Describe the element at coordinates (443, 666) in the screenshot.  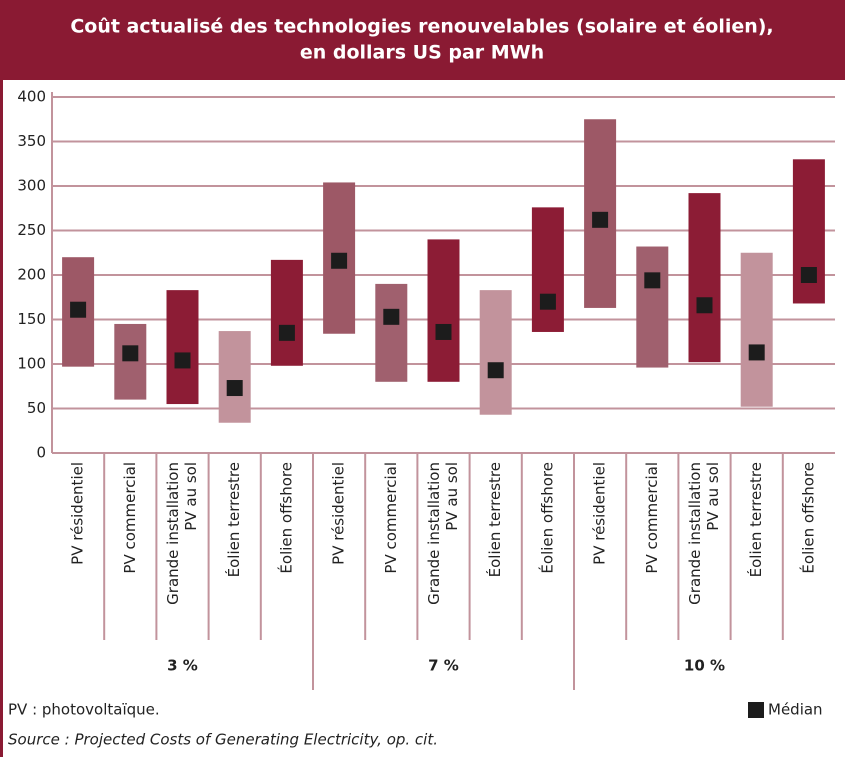
I see `group-label: 7 %` at that location.